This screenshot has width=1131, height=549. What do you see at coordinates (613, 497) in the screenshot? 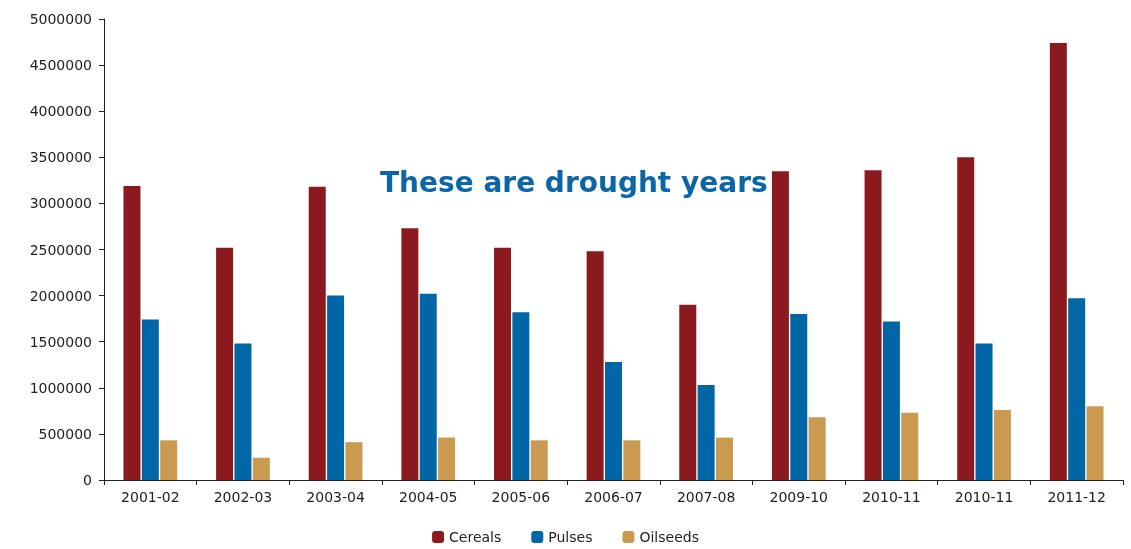
I see `x-tick-label: 2006-07` at bounding box center [613, 497].